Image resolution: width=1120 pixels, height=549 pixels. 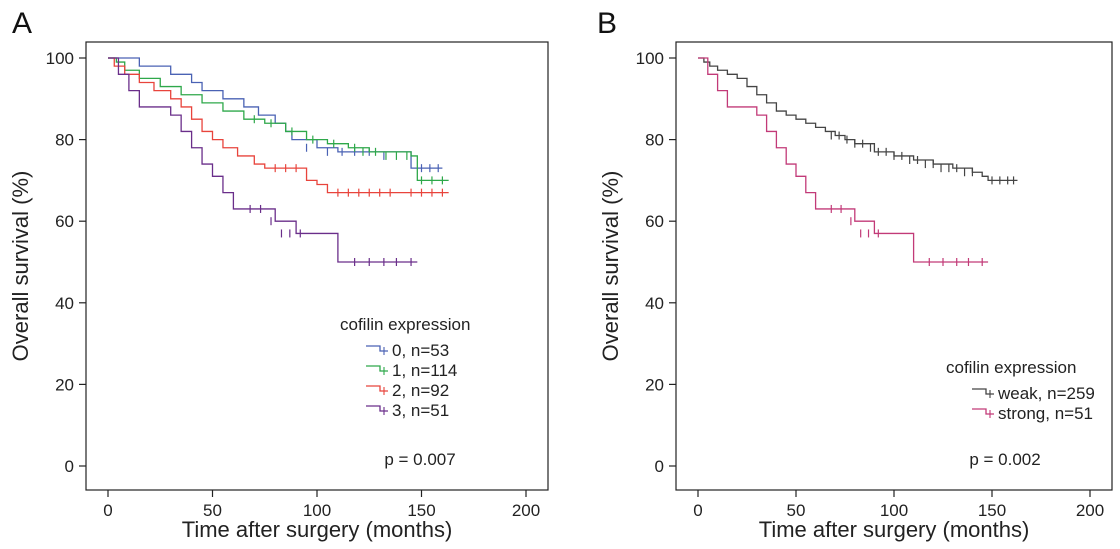 What do you see at coordinates (420, 350) in the screenshot?
I see `legend-entry: 0, n=53` at bounding box center [420, 350].